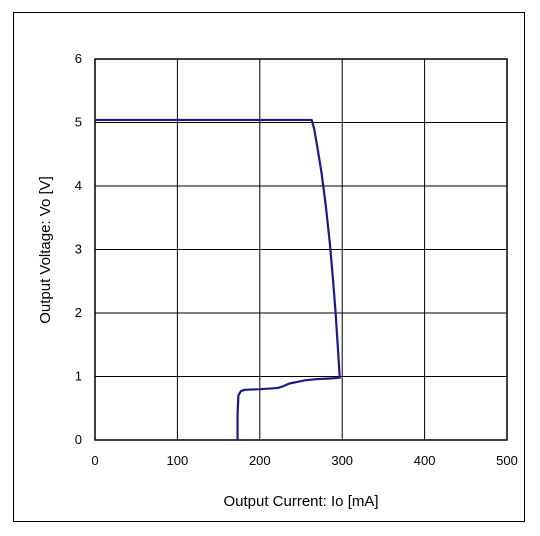  Describe the element at coordinates (342, 460) in the screenshot. I see `x-tick-label: 300` at that location.